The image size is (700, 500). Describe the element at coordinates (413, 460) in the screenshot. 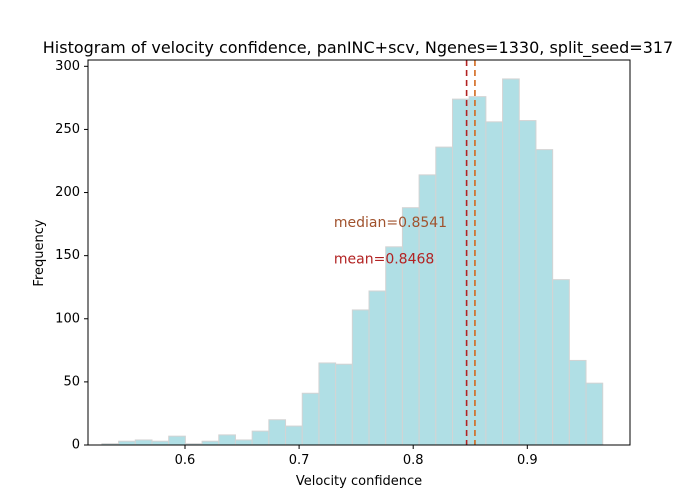

I see `x-tick-label: 0.8` at that location.